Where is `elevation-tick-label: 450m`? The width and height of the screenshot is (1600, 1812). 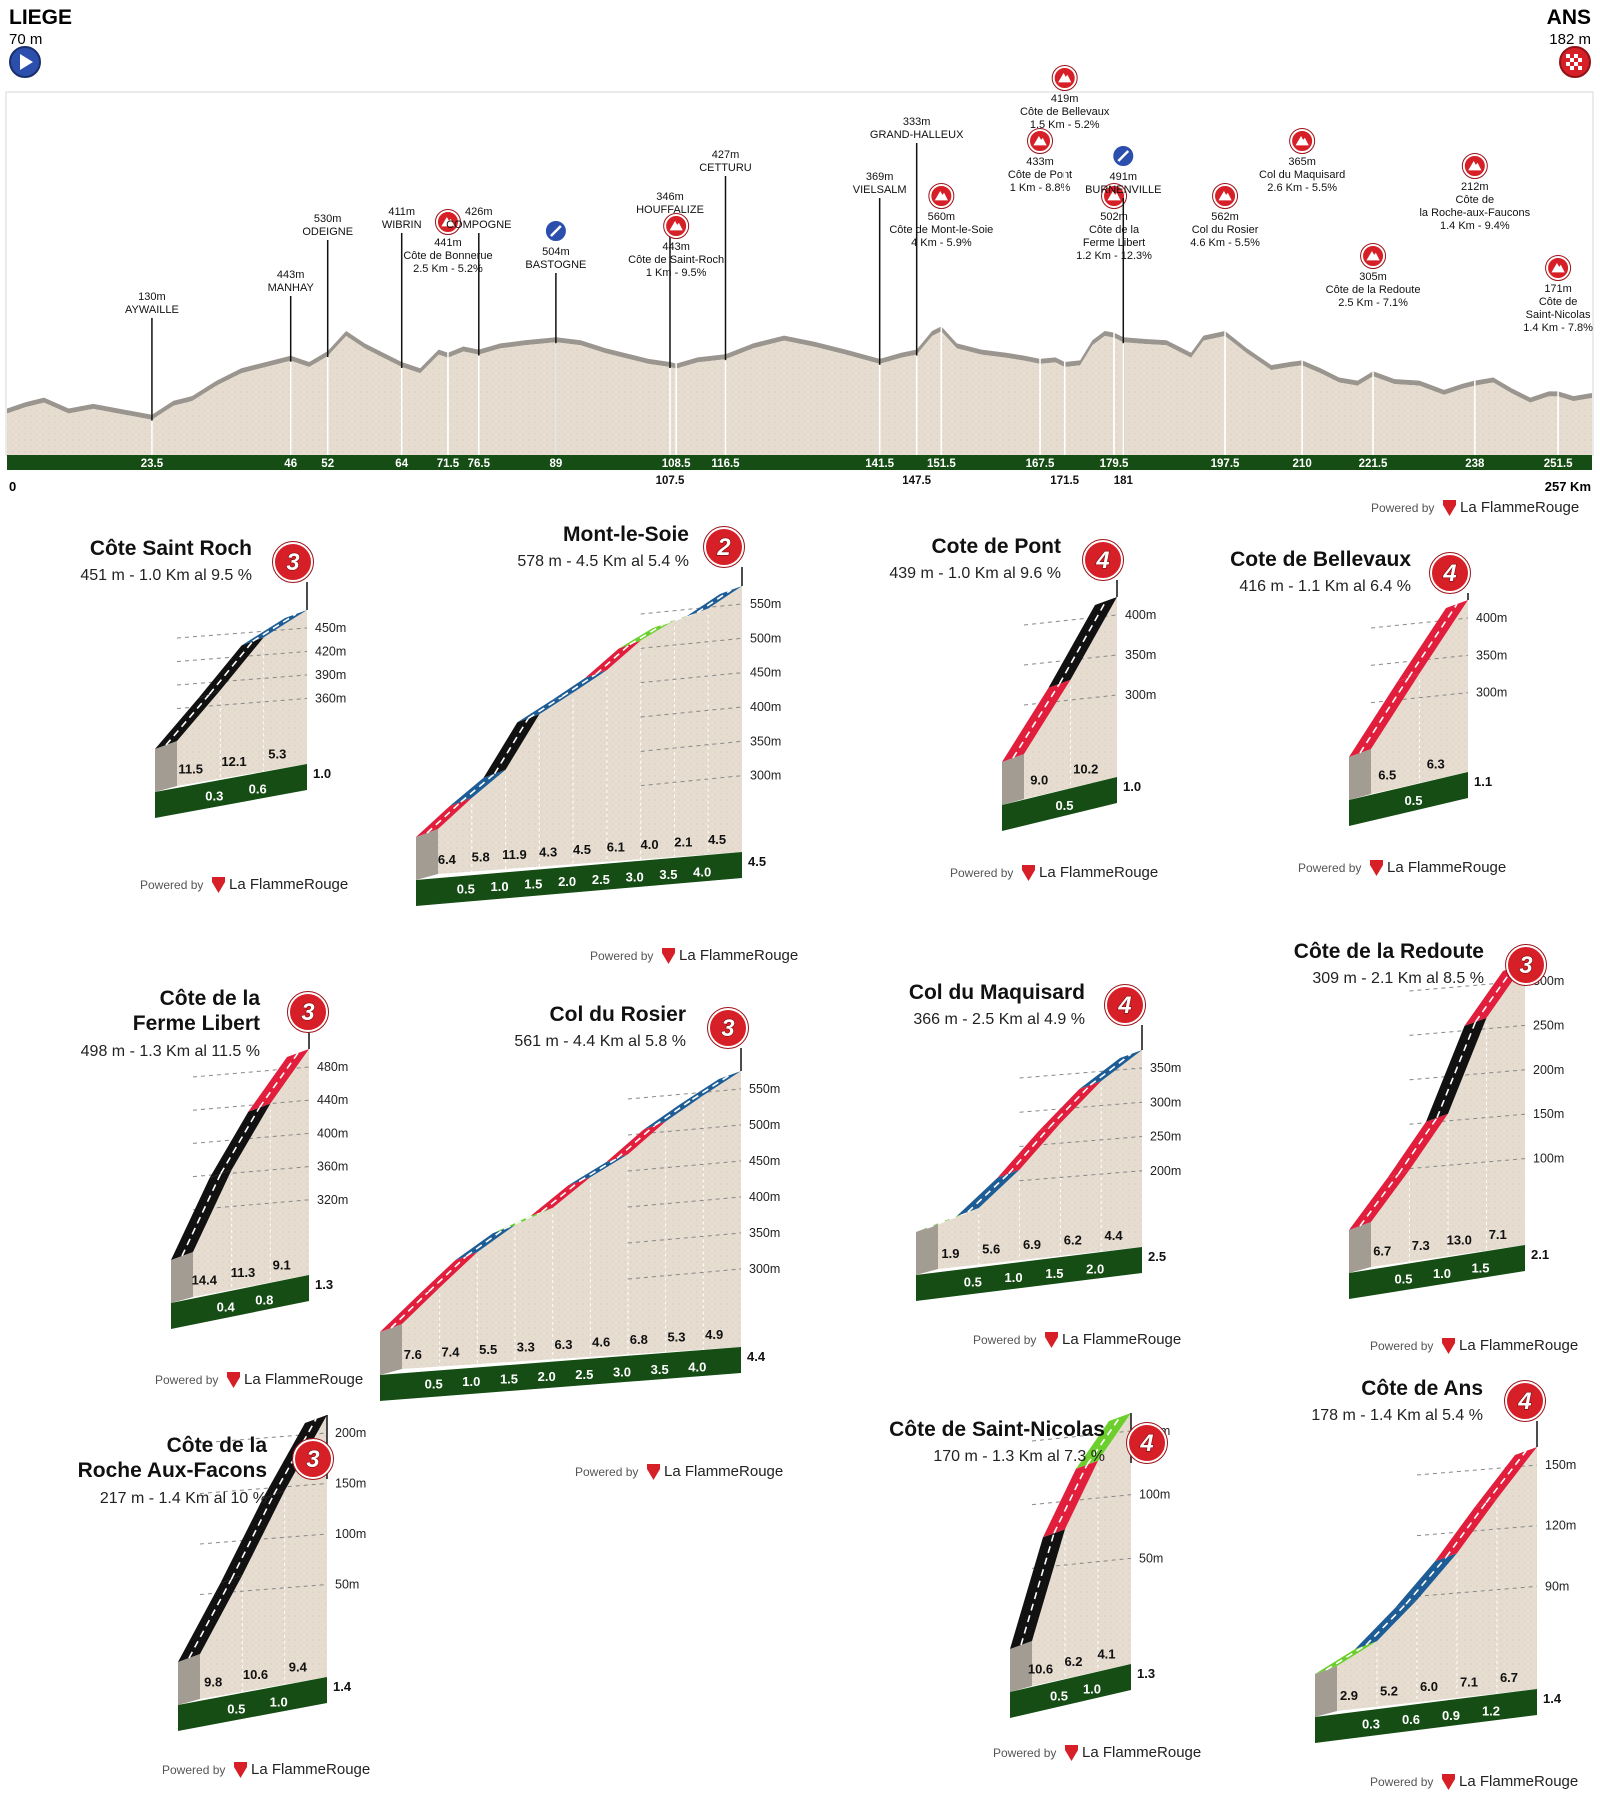 elevation-tick-label: 450m is located at coordinates (765, 673).